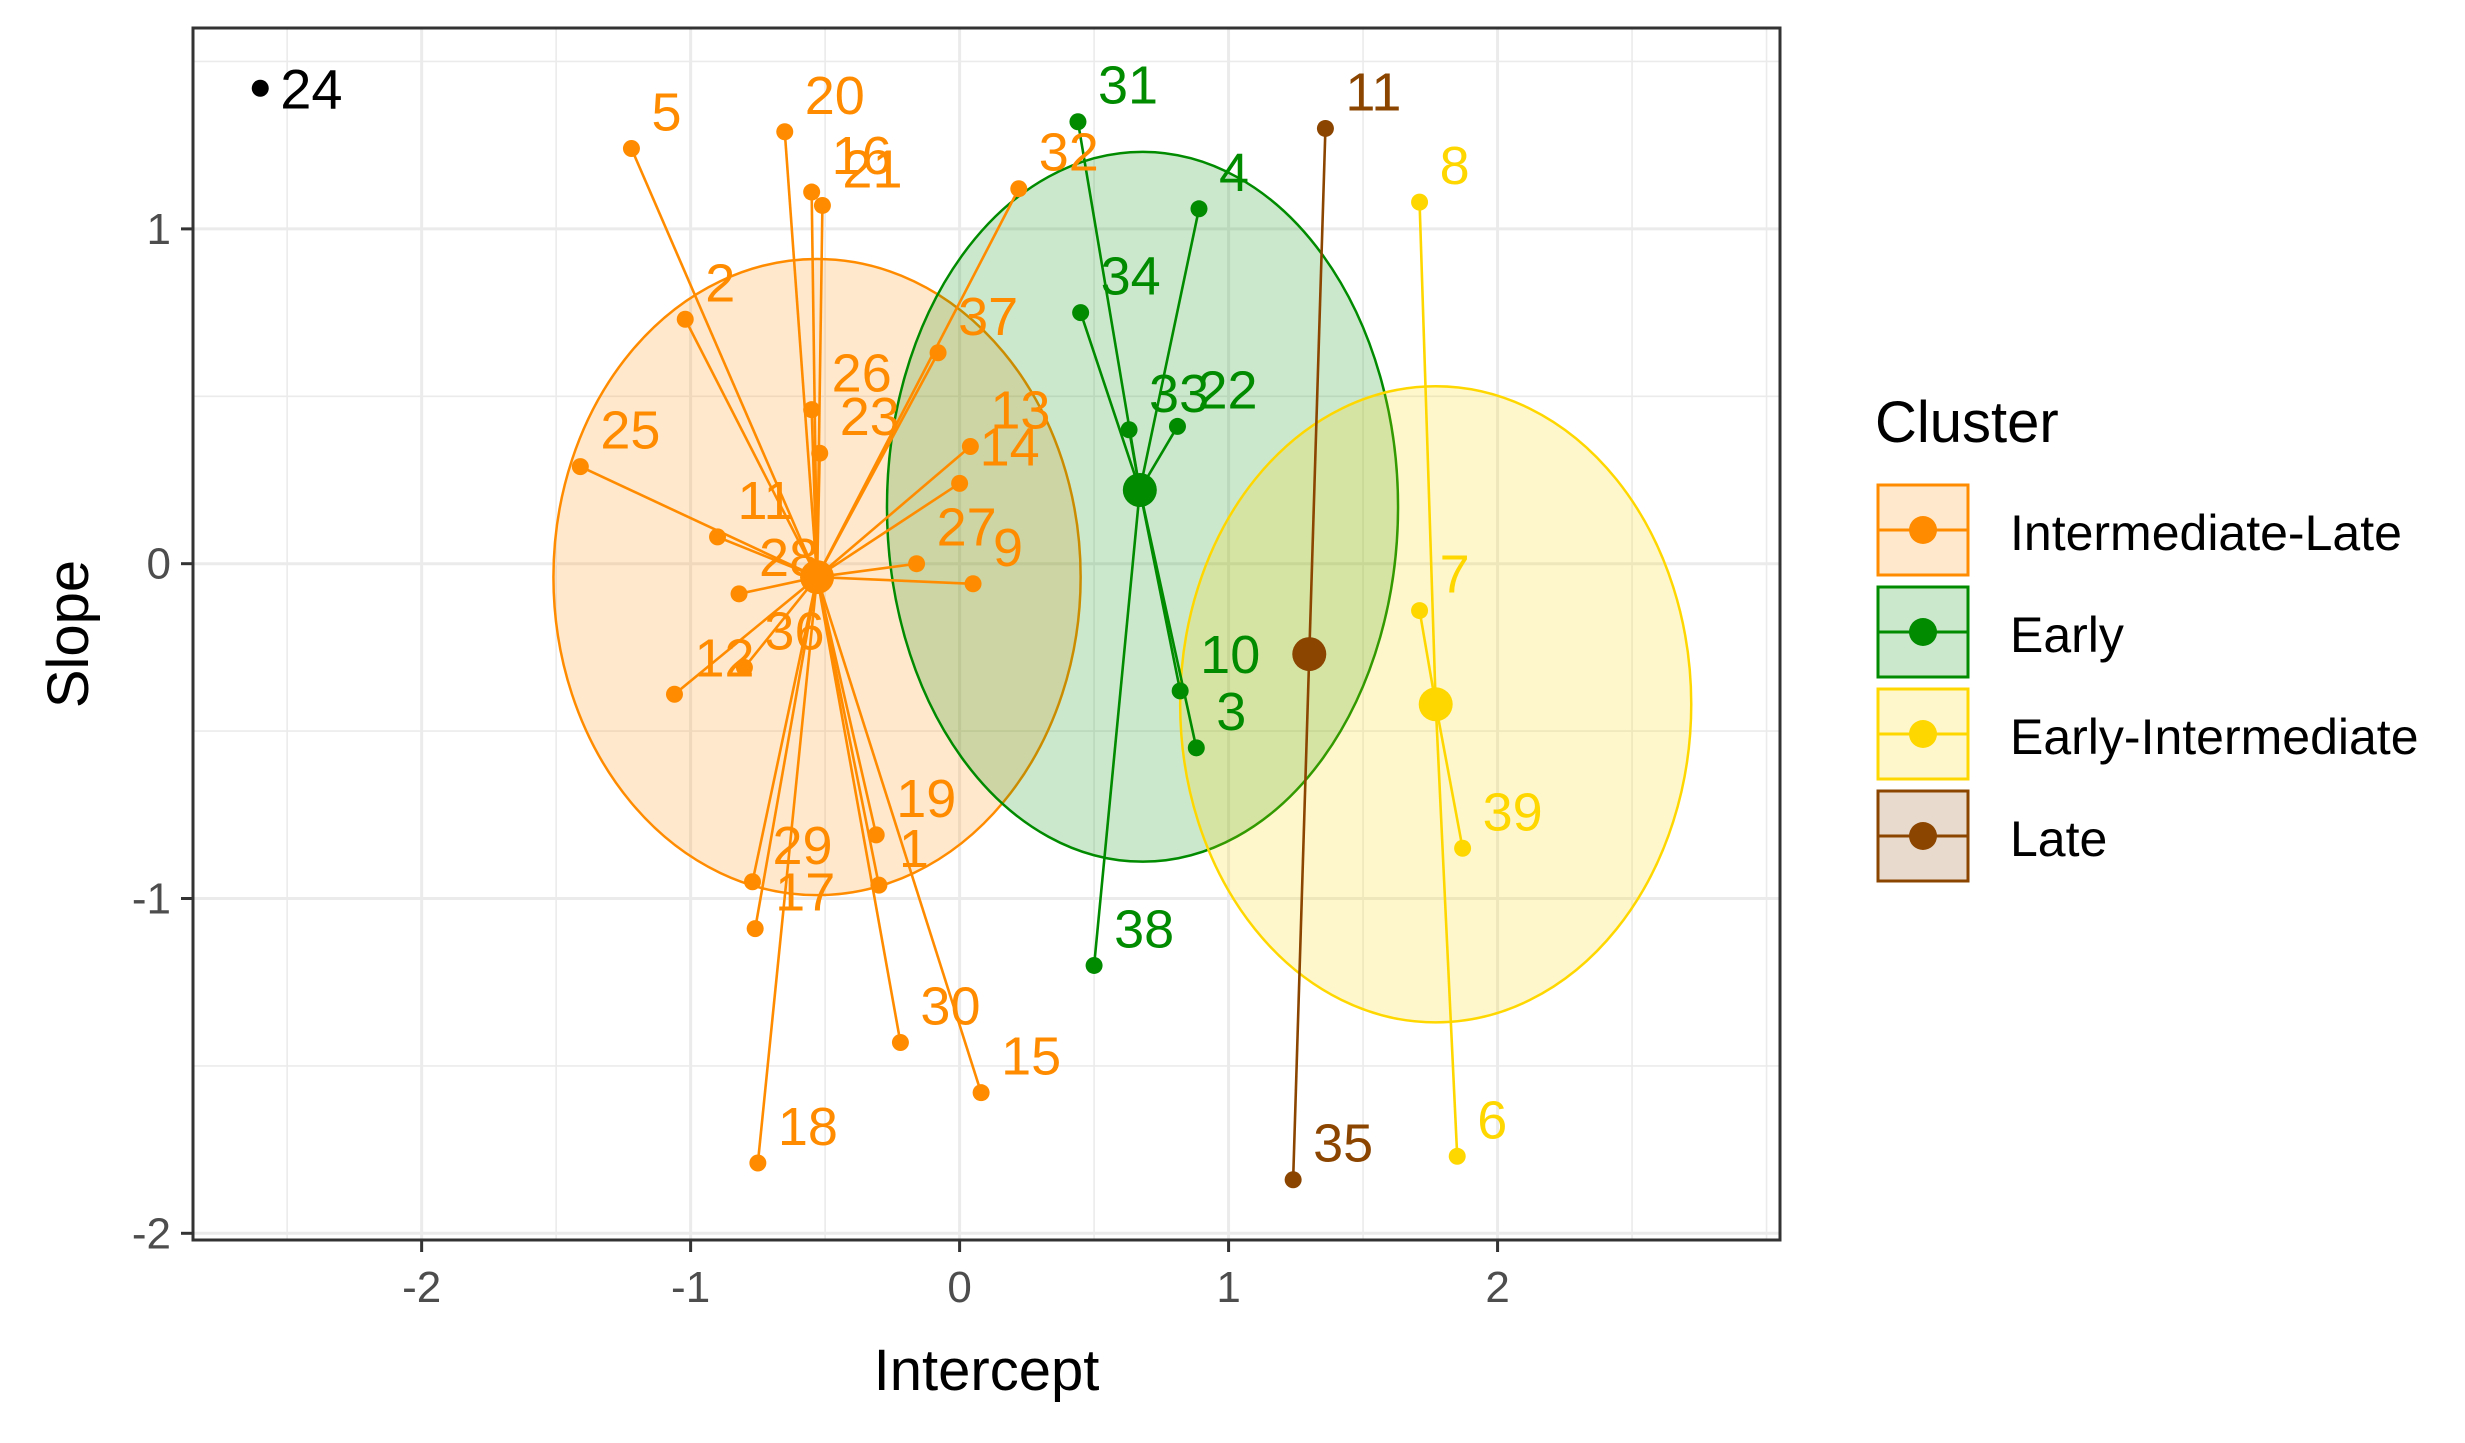 Image resolution: width=2465 pixels, height=1443 pixels. What do you see at coordinates (151, 1233) in the screenshot?
I see `y-tick-label: -2` at bounding box center [151, 1233].